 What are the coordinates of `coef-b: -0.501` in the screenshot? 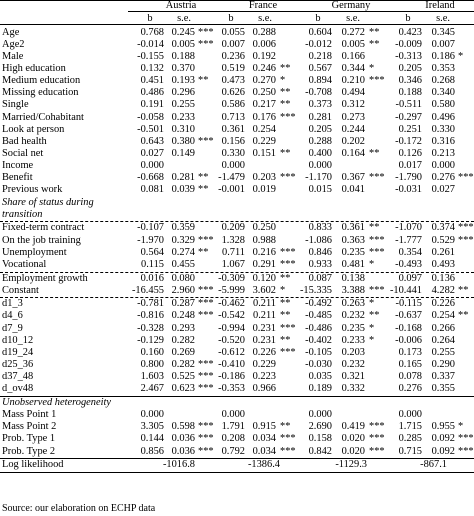 It's located at (150, 129).